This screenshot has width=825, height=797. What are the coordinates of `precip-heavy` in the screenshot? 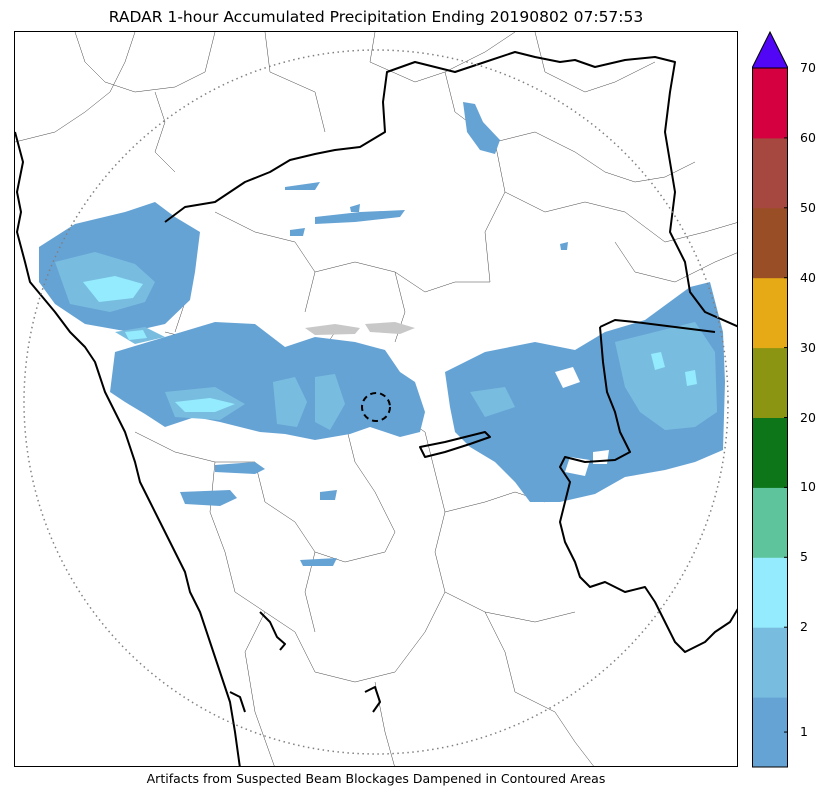 It's located at (390, 344).